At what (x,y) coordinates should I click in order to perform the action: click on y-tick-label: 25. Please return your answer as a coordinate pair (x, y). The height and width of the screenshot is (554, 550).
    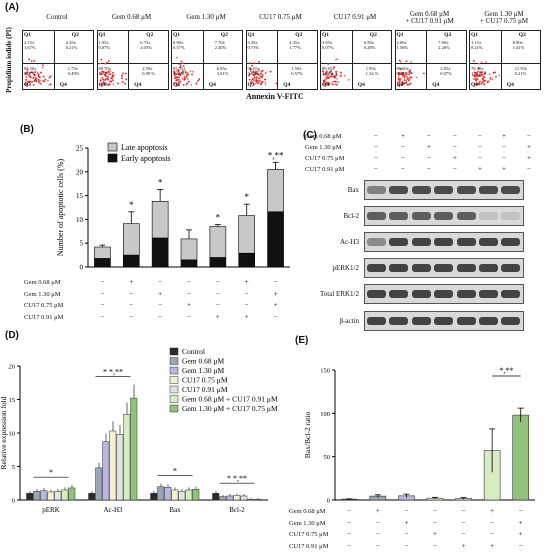
    Looking at the image, I should click on (80, 149).